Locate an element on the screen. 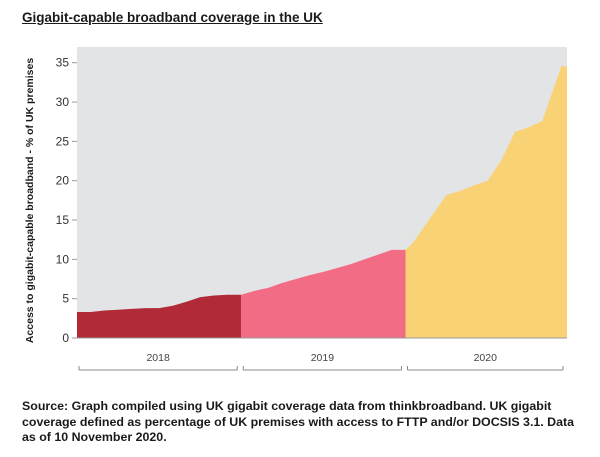 The height and width of the screenshot is (457, 600). y-tick-label: 0 is located at coordinates (65, 338).